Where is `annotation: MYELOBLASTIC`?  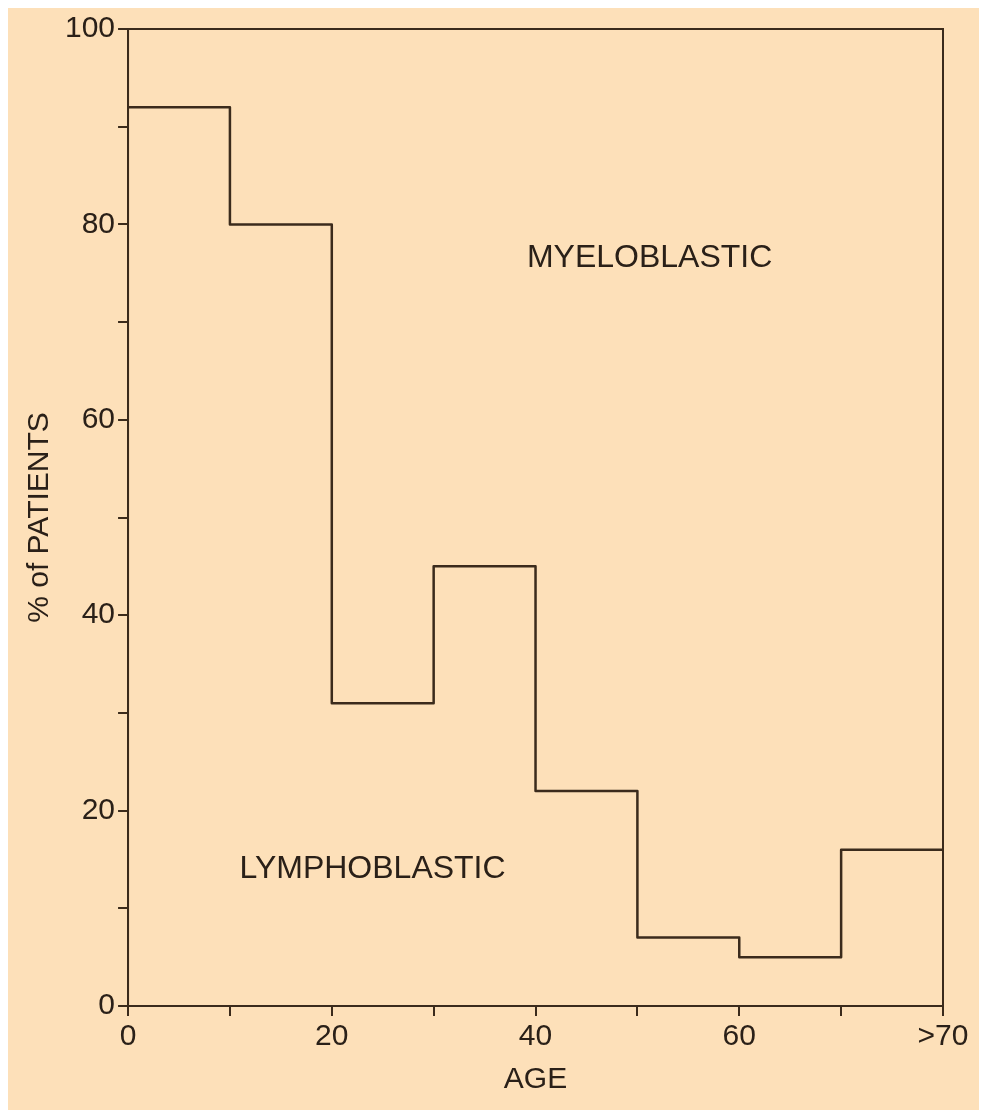
annotation: MYELOBLASTIC is located at coordinates (649, 256).